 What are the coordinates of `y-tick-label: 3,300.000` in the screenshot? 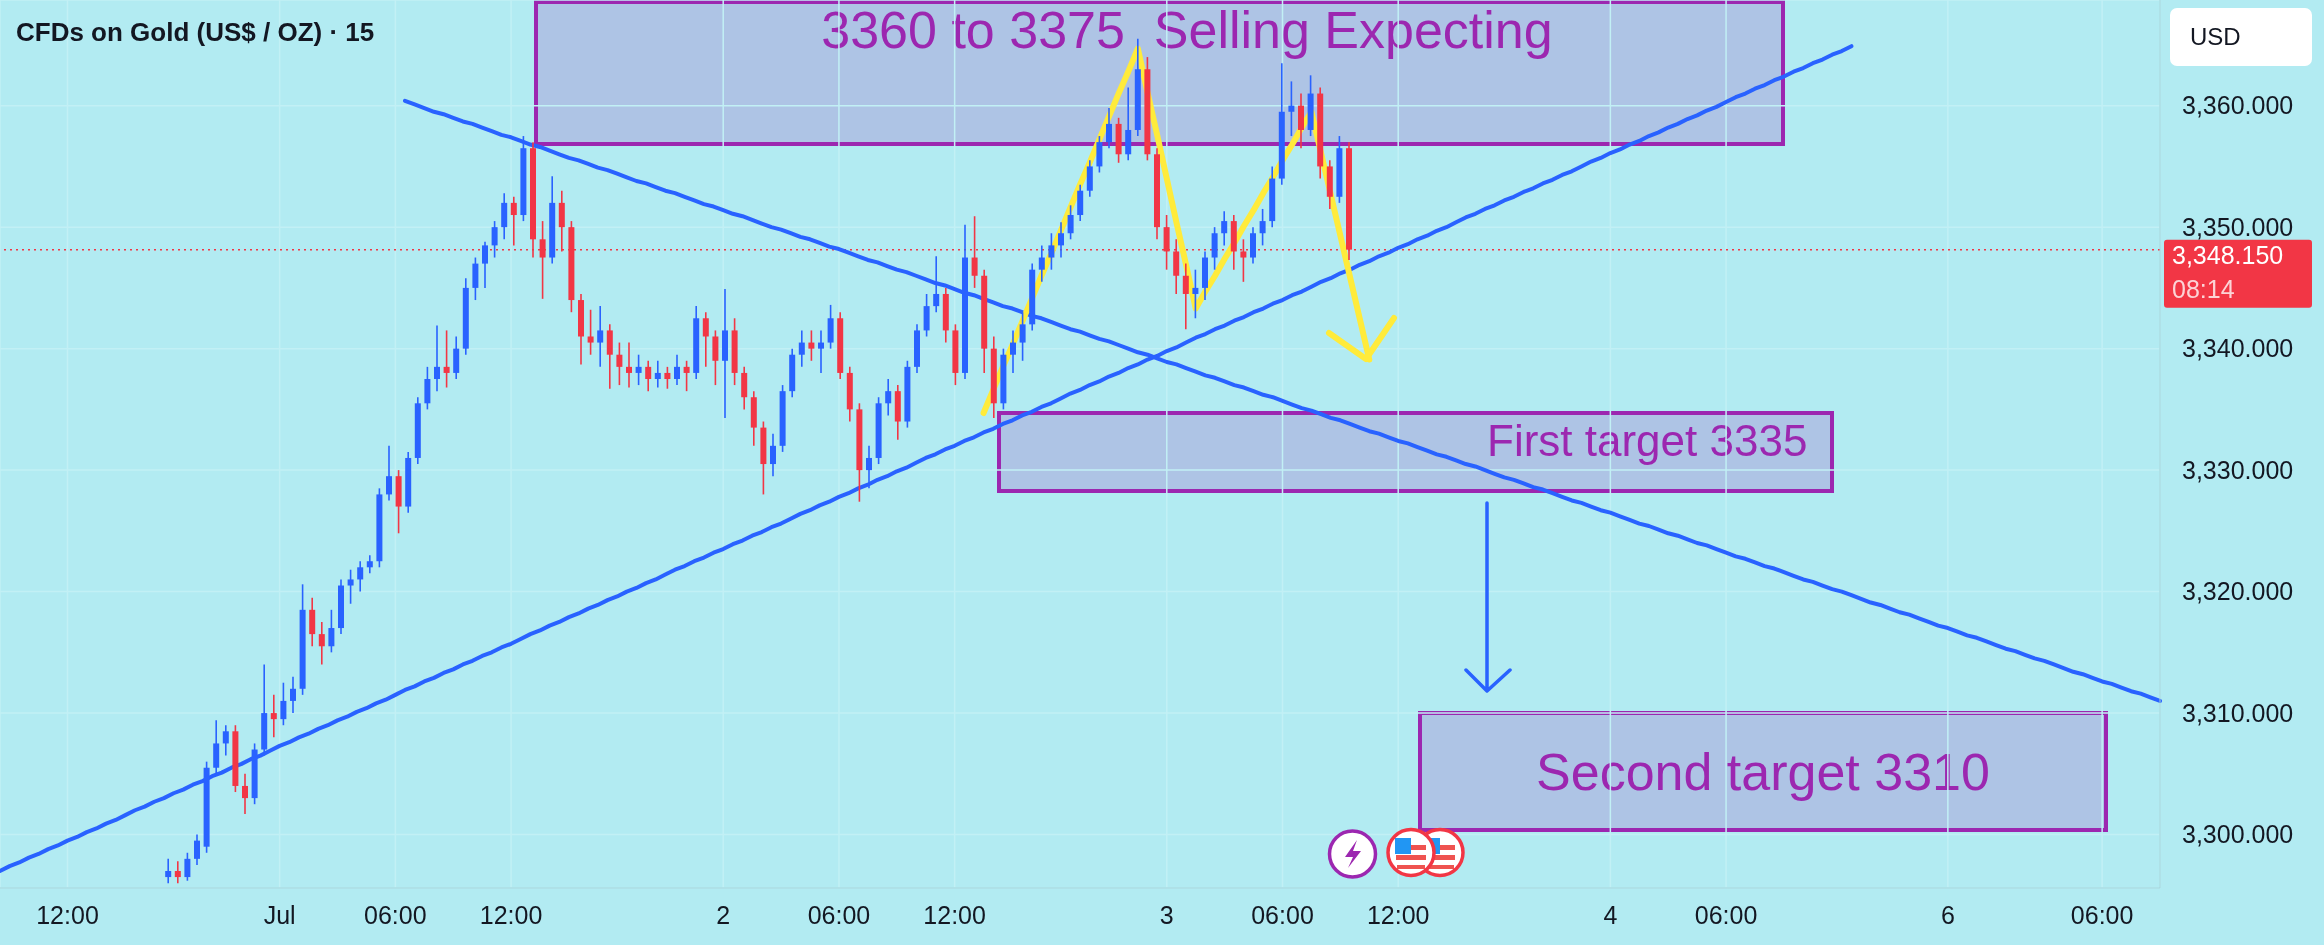 It's located at (2238, 834).